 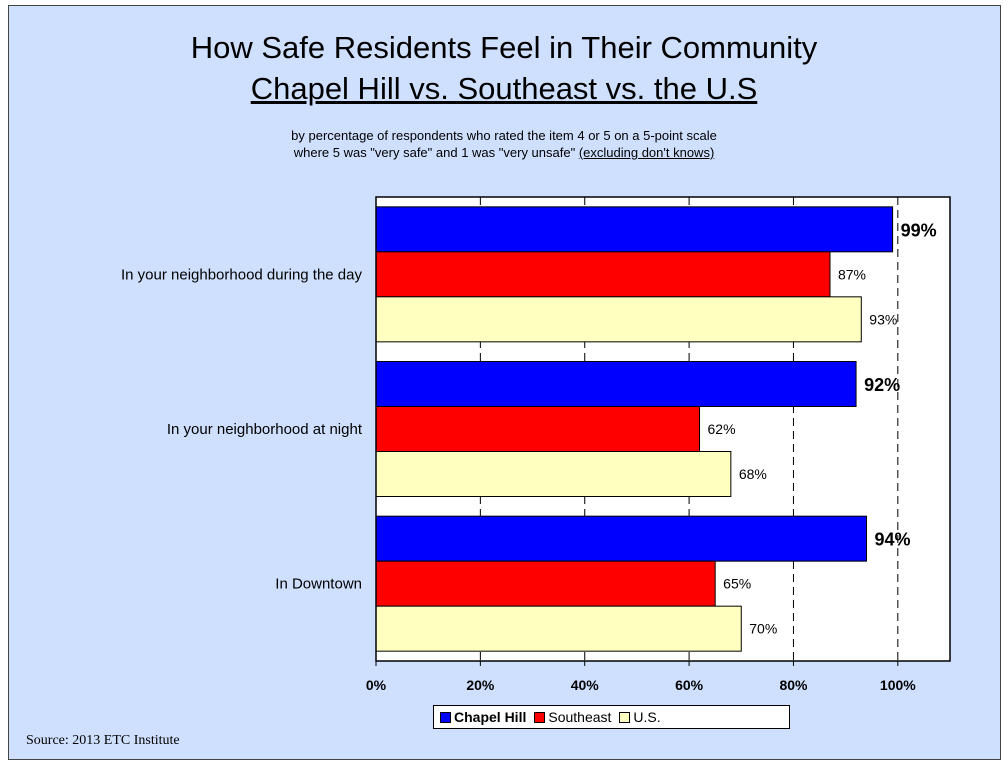 I want to click on x-tick-label-0: 0%, so click(x=376, y=685).